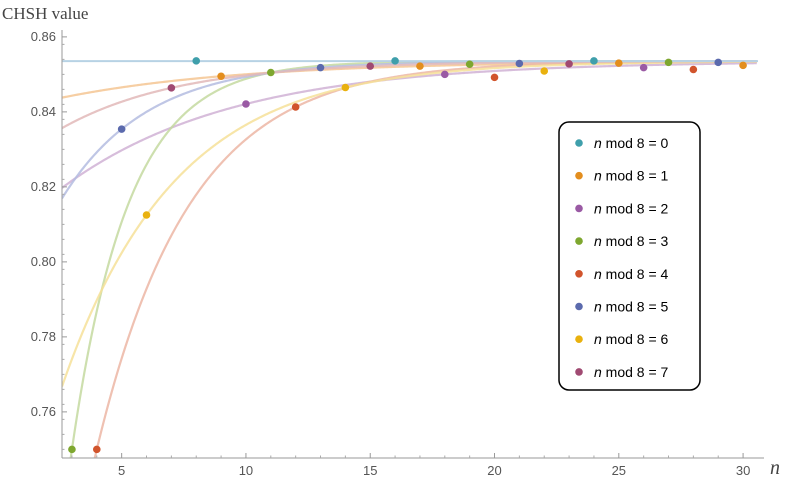  I want to click on y-tick-label: 0.78, so click(43, 336).